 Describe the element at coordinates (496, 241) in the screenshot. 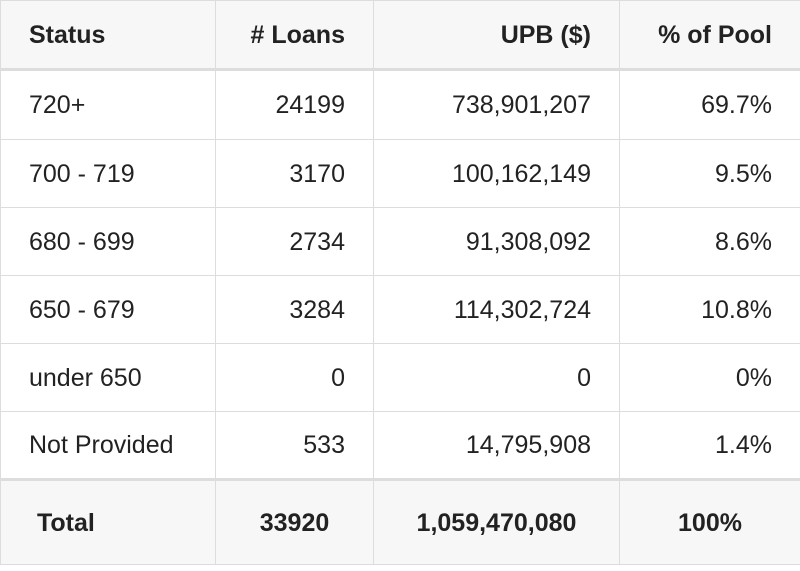

I see `cell-upb: 91,308,092` at that location.